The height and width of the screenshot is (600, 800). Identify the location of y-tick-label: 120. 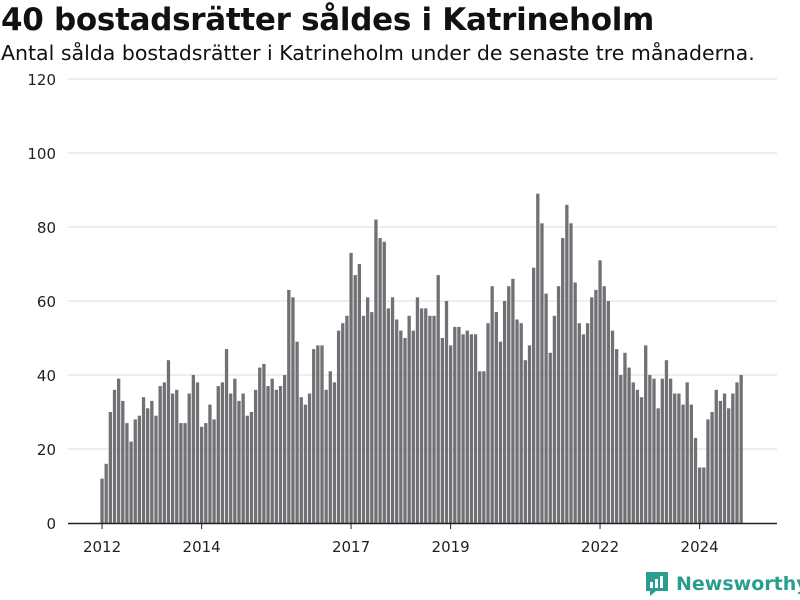
(41, 80).